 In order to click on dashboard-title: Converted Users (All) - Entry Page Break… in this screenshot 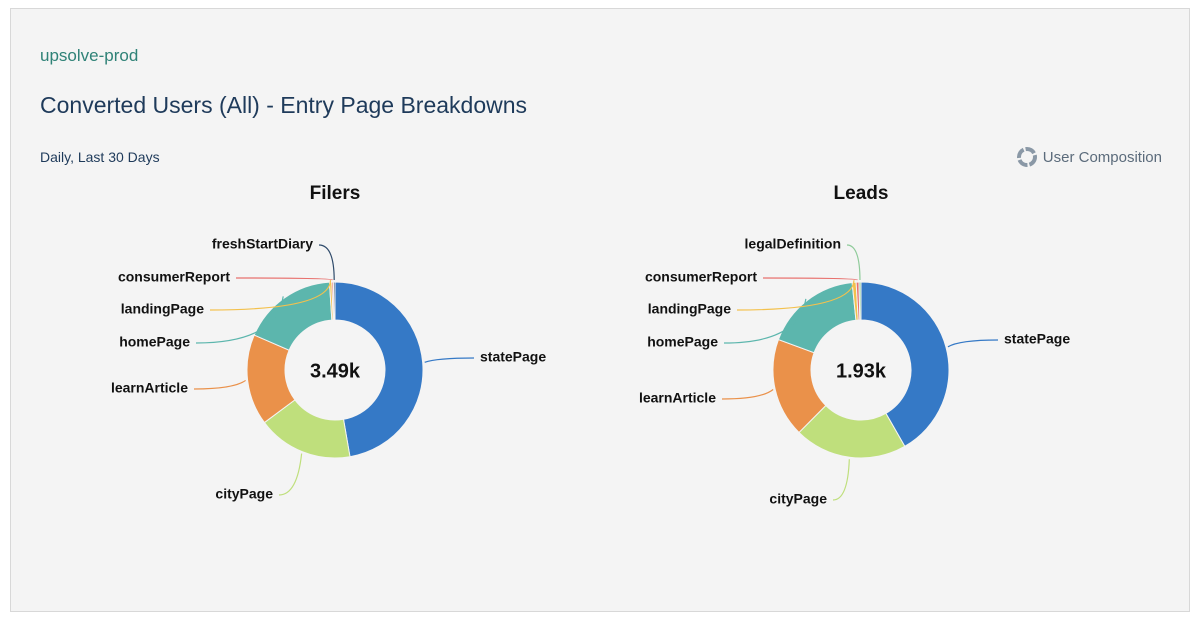, I will do `click(284, 105)`.